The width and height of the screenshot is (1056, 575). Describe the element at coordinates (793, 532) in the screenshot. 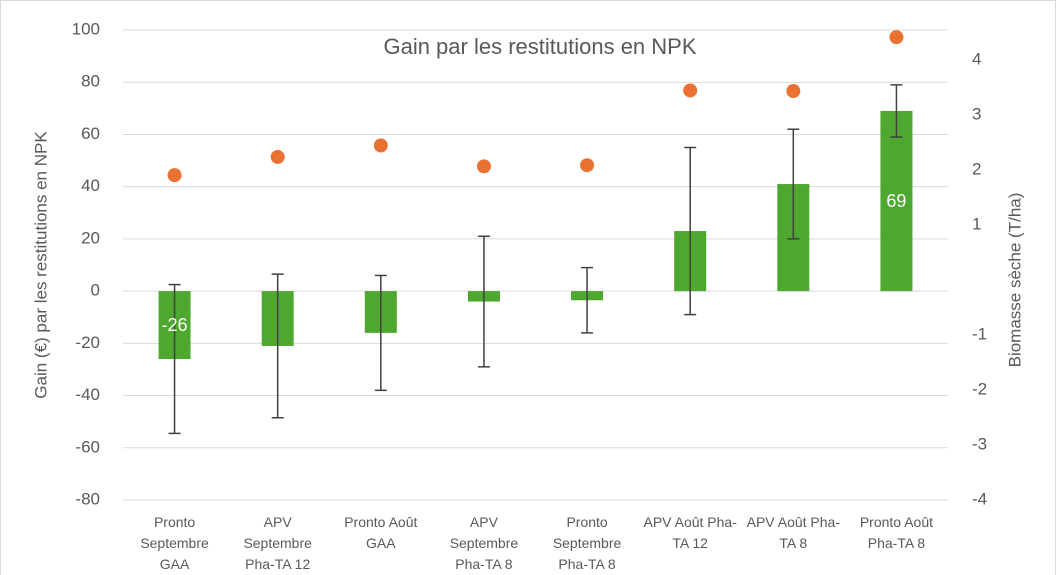

I see `x-tick-label: APV Août Pha-TA 8` at that location.